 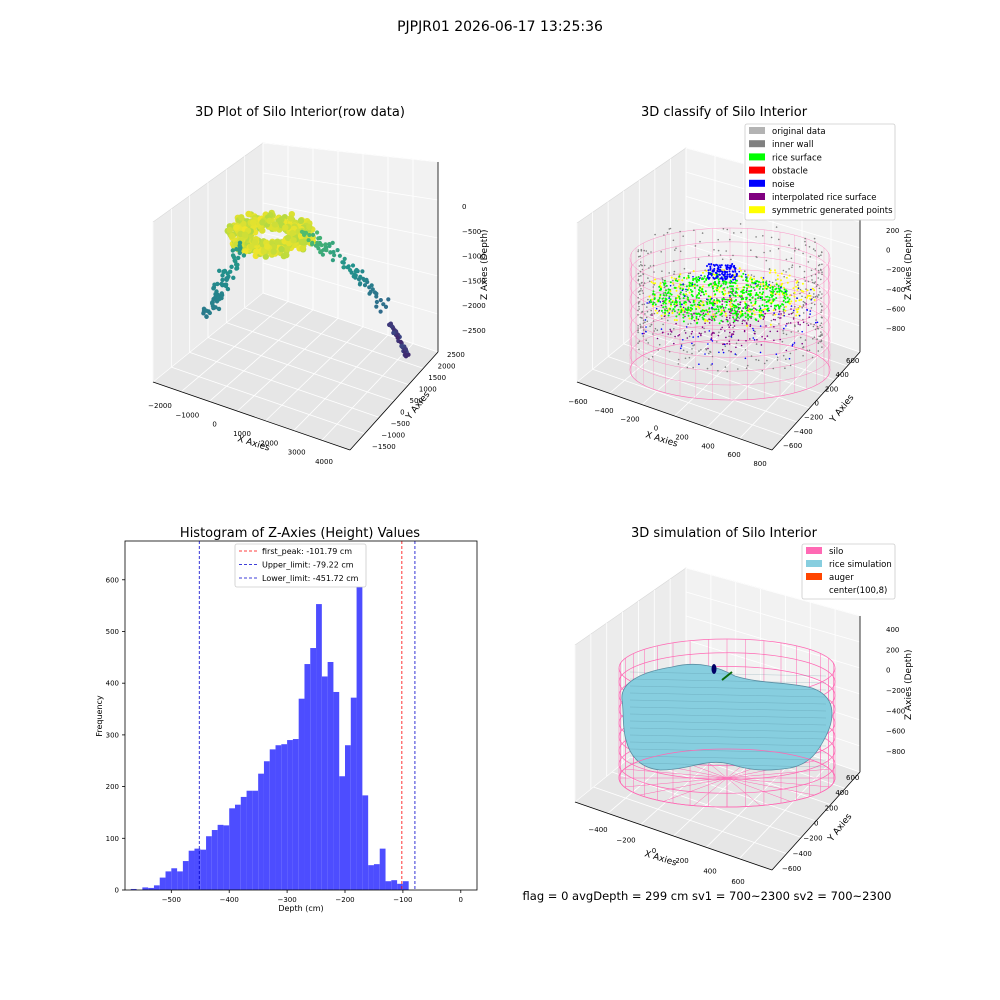 What do you see at coordinates (112, 580) in the screenshot?
I see `histogram-ytick-label: 600` at bounding box center [112, 580].